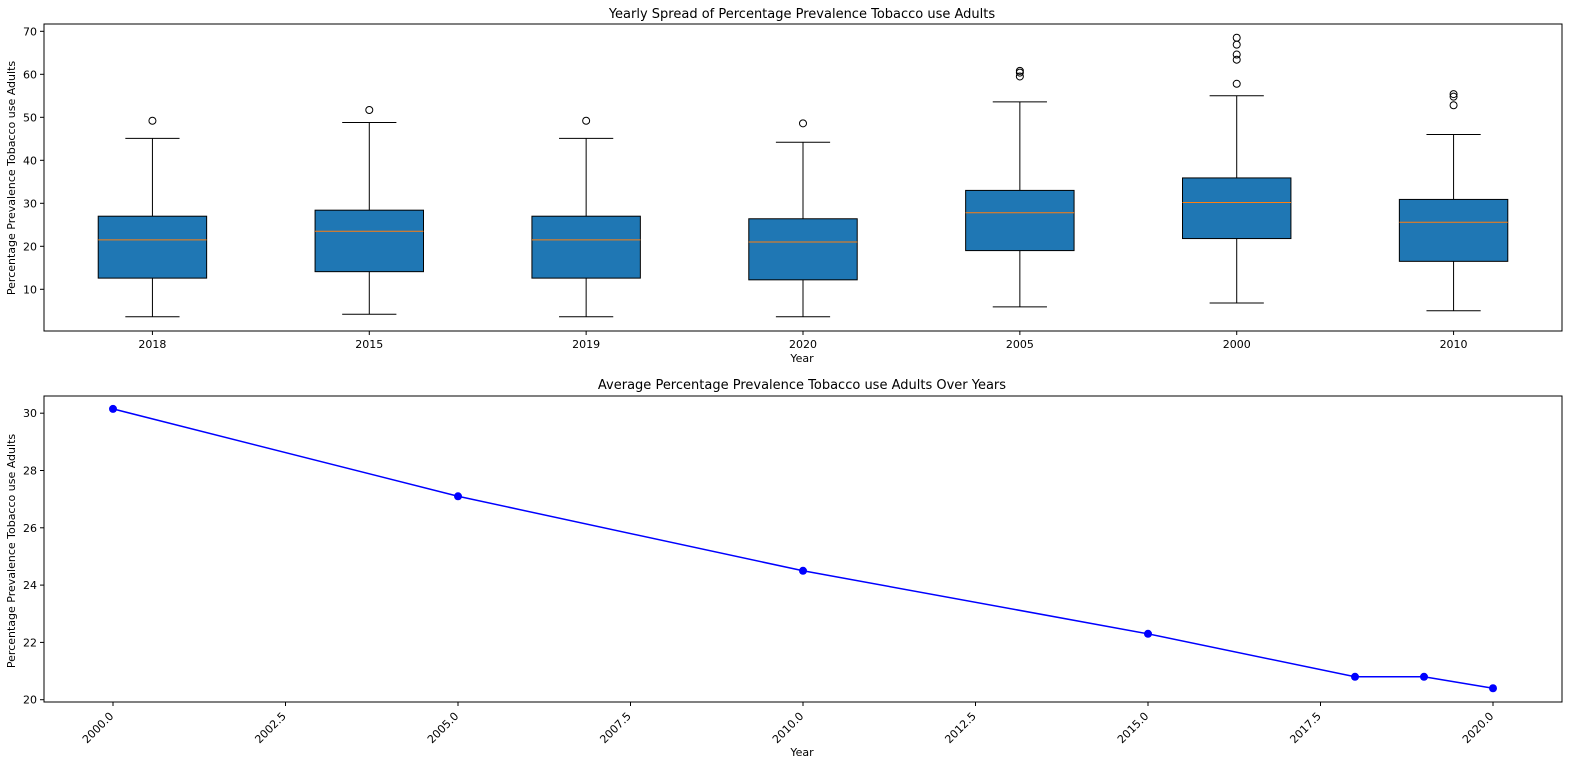  I want to click on box-plot-x-axis-label: Year, so click(801, 358).